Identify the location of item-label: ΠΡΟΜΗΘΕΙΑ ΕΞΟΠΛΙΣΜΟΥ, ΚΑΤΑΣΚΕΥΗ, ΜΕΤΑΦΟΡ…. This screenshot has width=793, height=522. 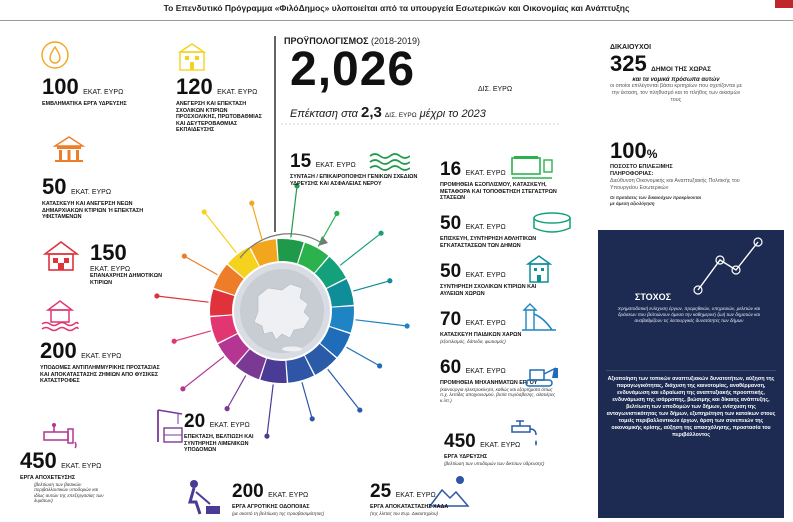
(498, 192).